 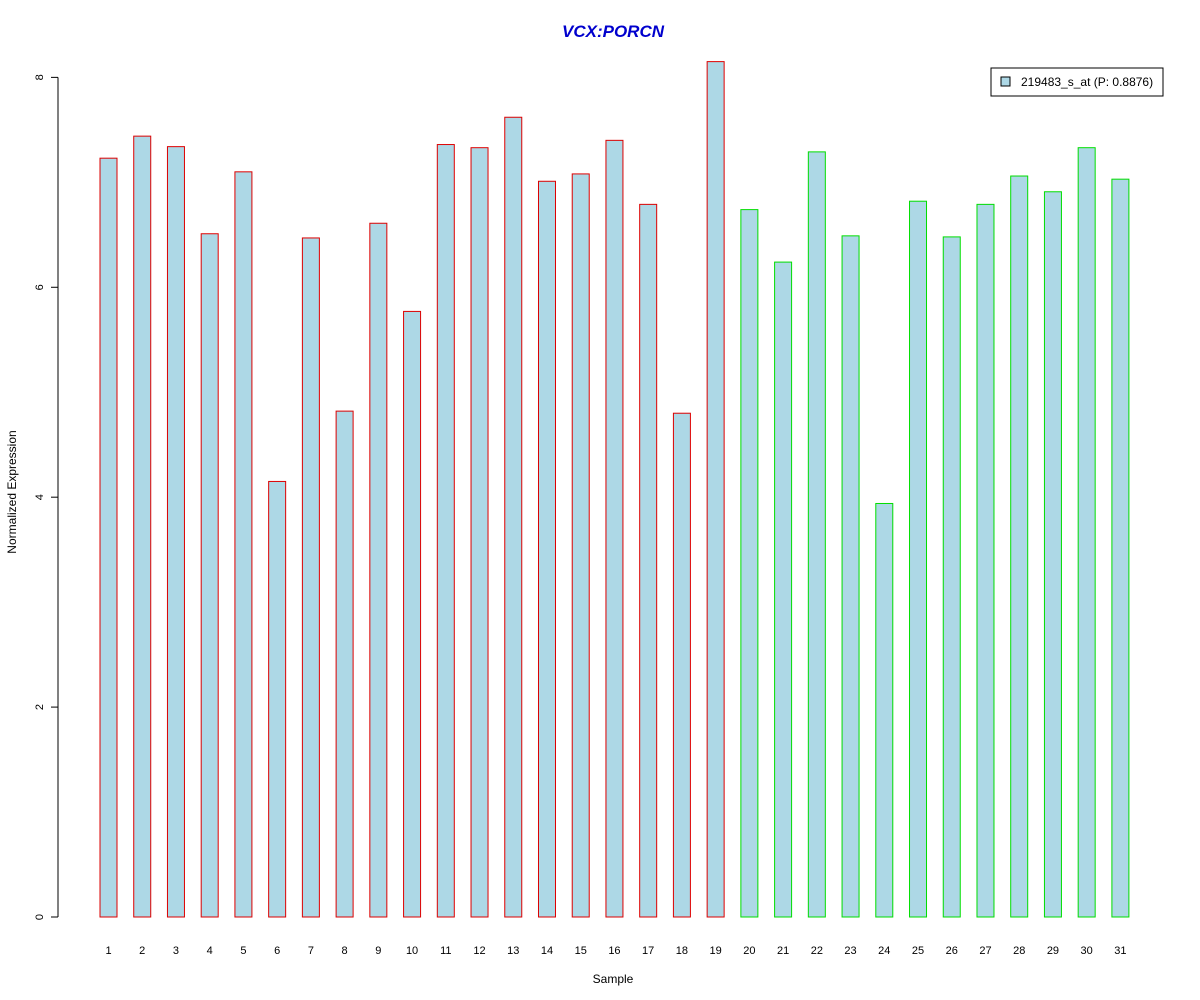 I want to click on x-tick-label: 6, so click(x=277, y=951).